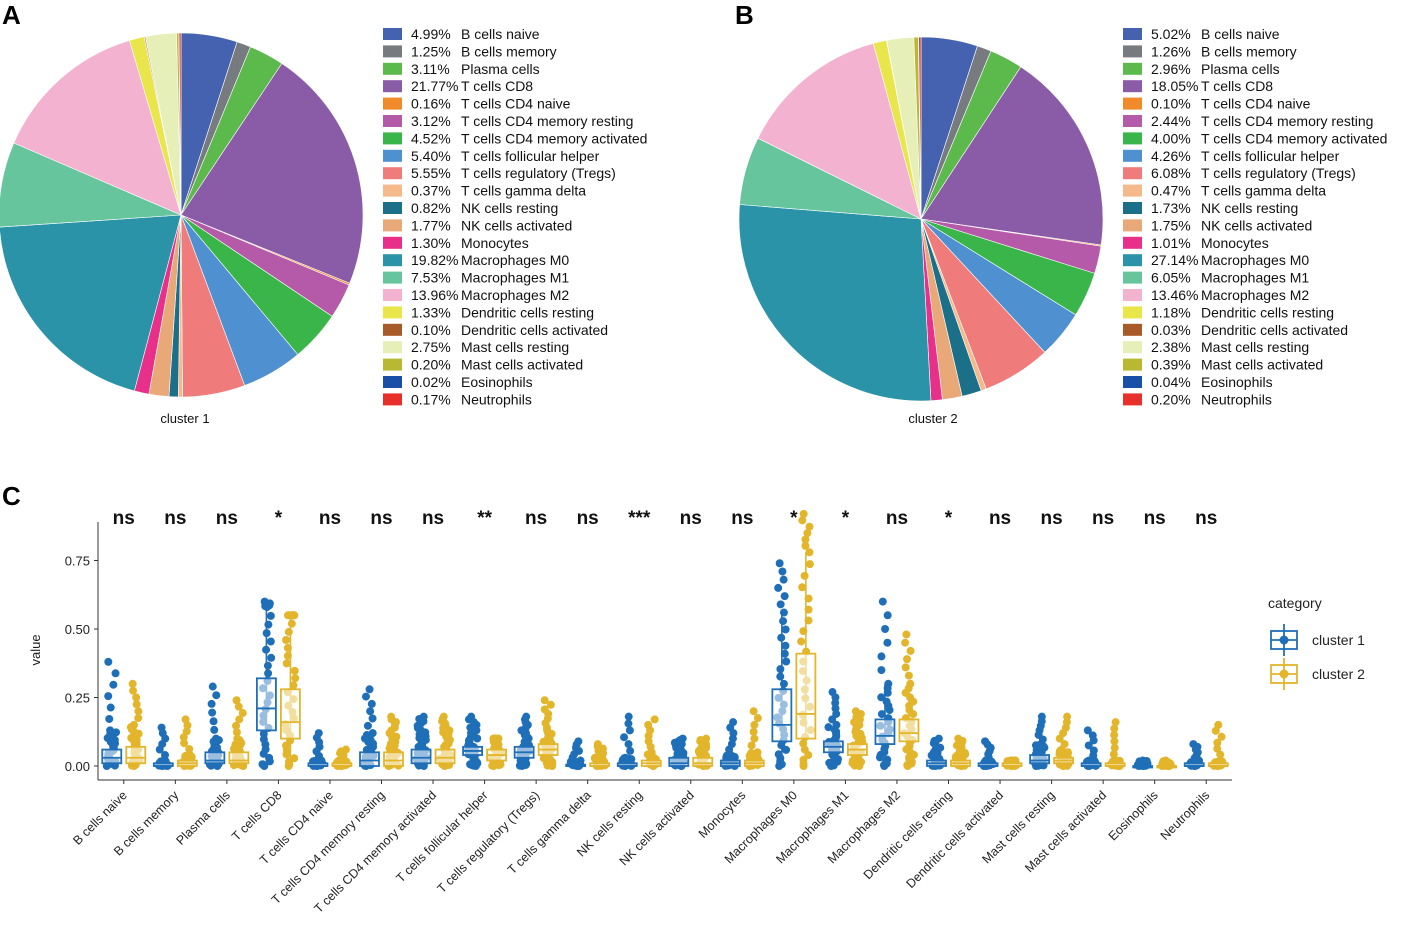 This screenshot has height=937, width=1405. Describe the element at coordinates (897, 518) in the screenshot. I see `significance-label: ns` at that location.